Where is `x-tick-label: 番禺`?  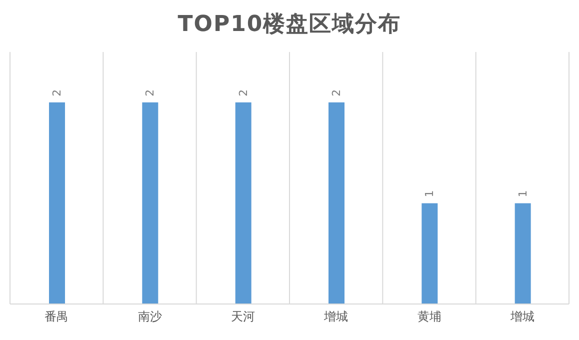
x-tick-label: 番禺 is located at coordinates (56, 317).